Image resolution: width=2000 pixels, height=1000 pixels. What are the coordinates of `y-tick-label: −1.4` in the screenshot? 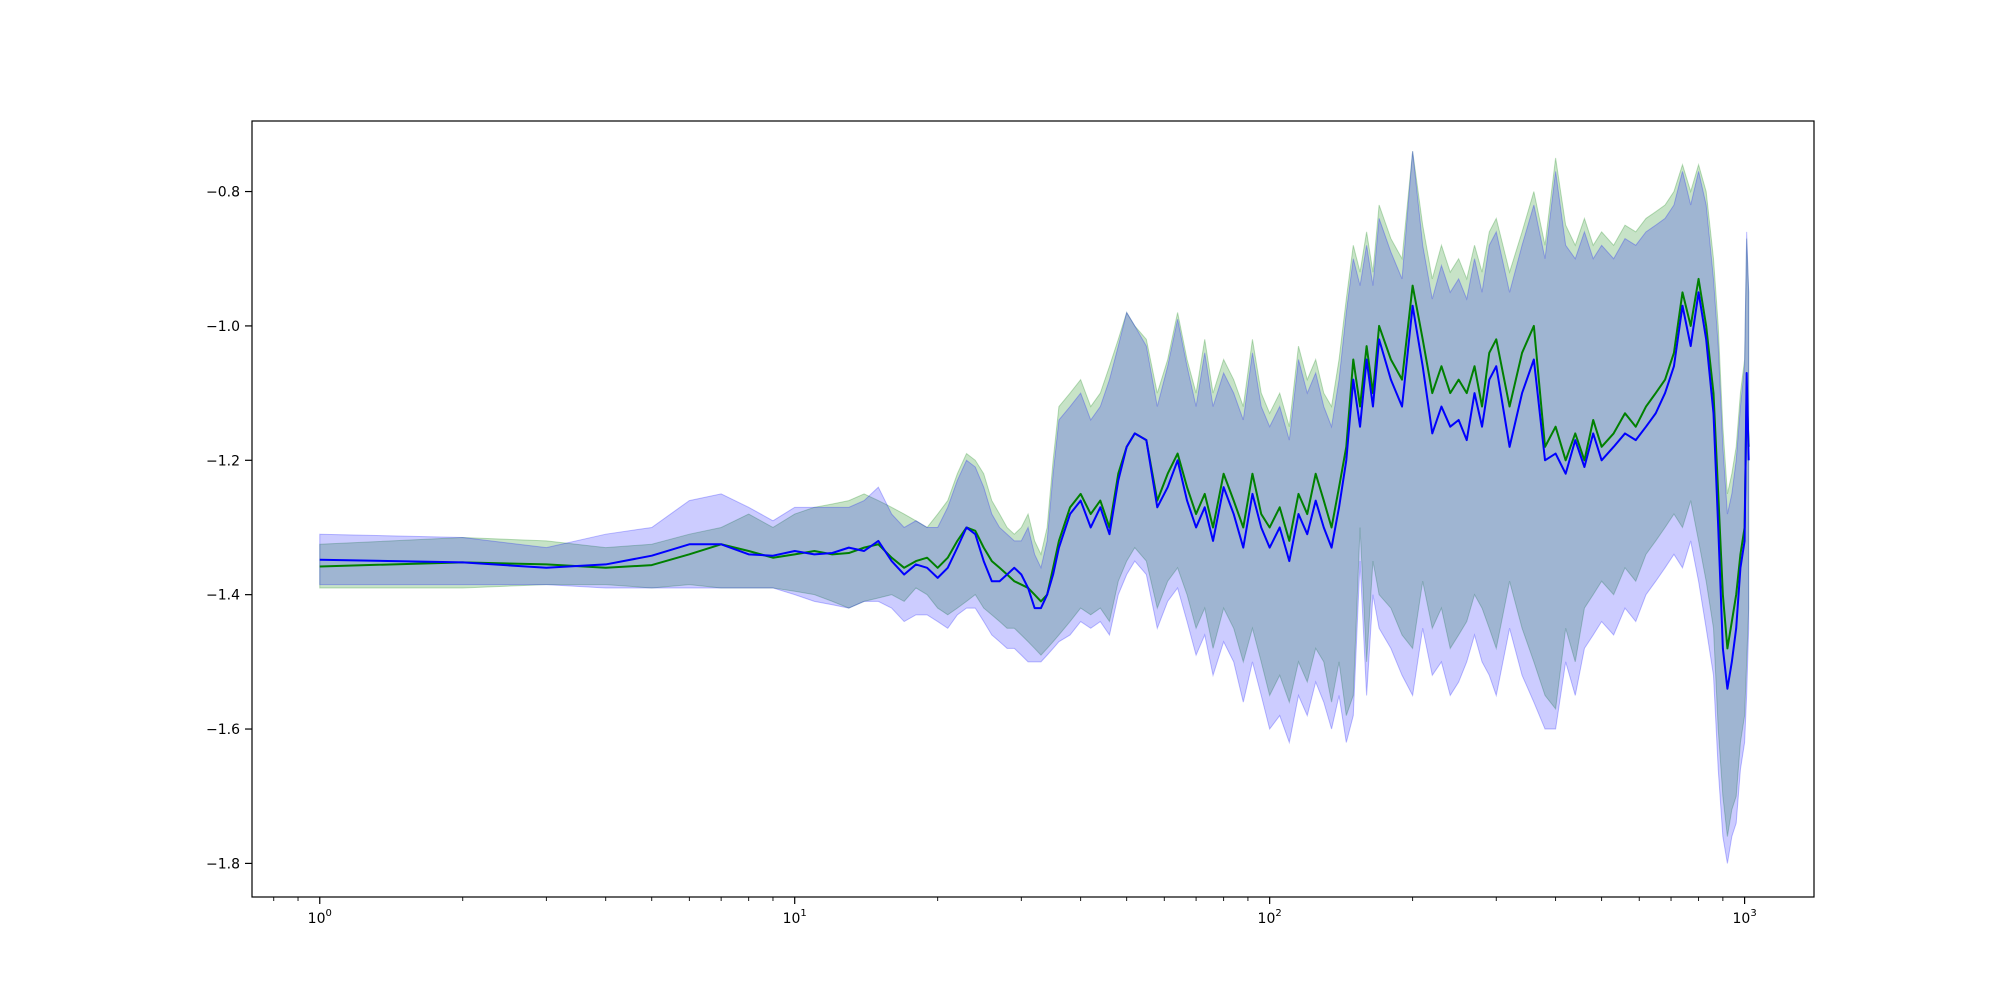 It's located at (223, 596).